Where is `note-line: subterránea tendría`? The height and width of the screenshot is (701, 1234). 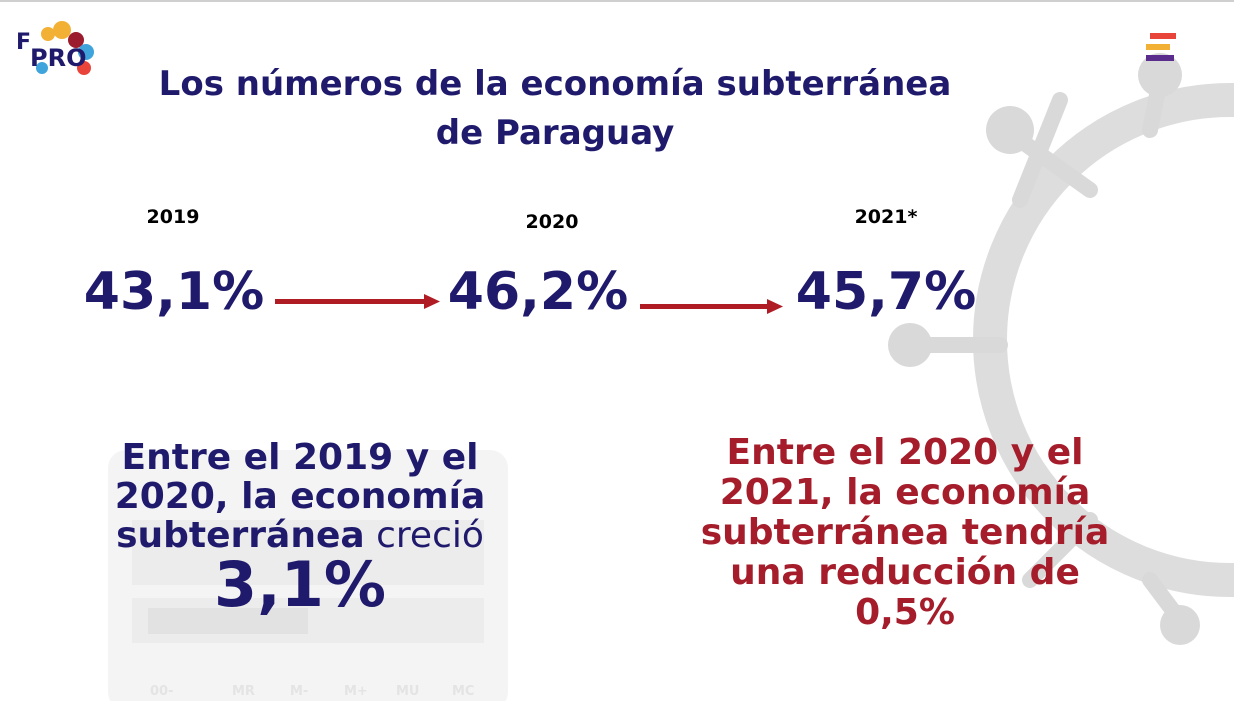
note-line: subterránea tendría is located at coordinates (905, 532).